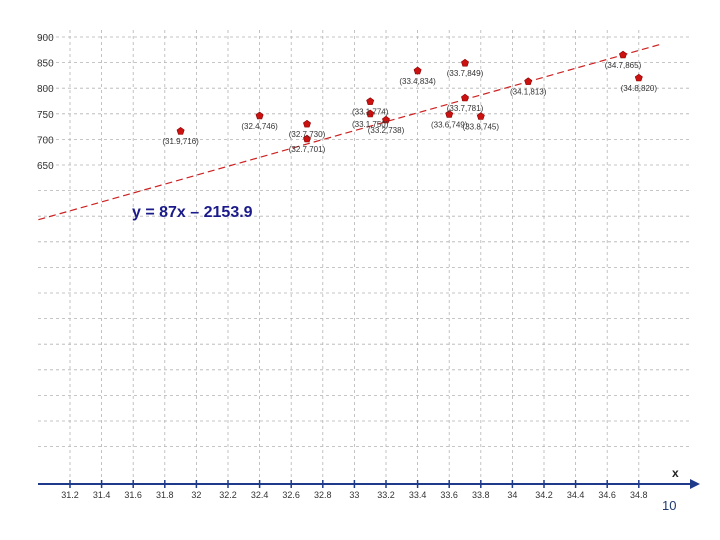 The height and width of the screenshot is (540, 720). What do you see at coordinates (165, 495) in the screenshot?
I see `x-tick-label: 31.8` at bounding box center [165, 495].